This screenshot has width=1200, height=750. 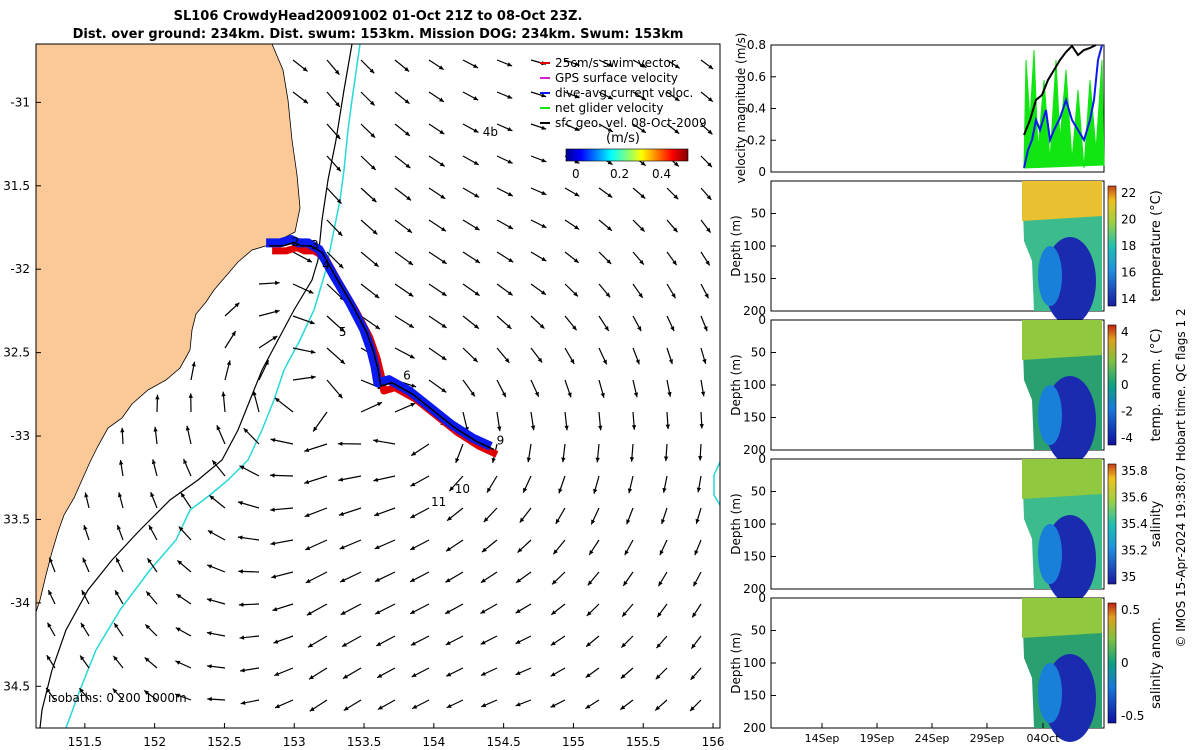 I want to click on map-y-tick-label: -31, so click(x=20, y=102).